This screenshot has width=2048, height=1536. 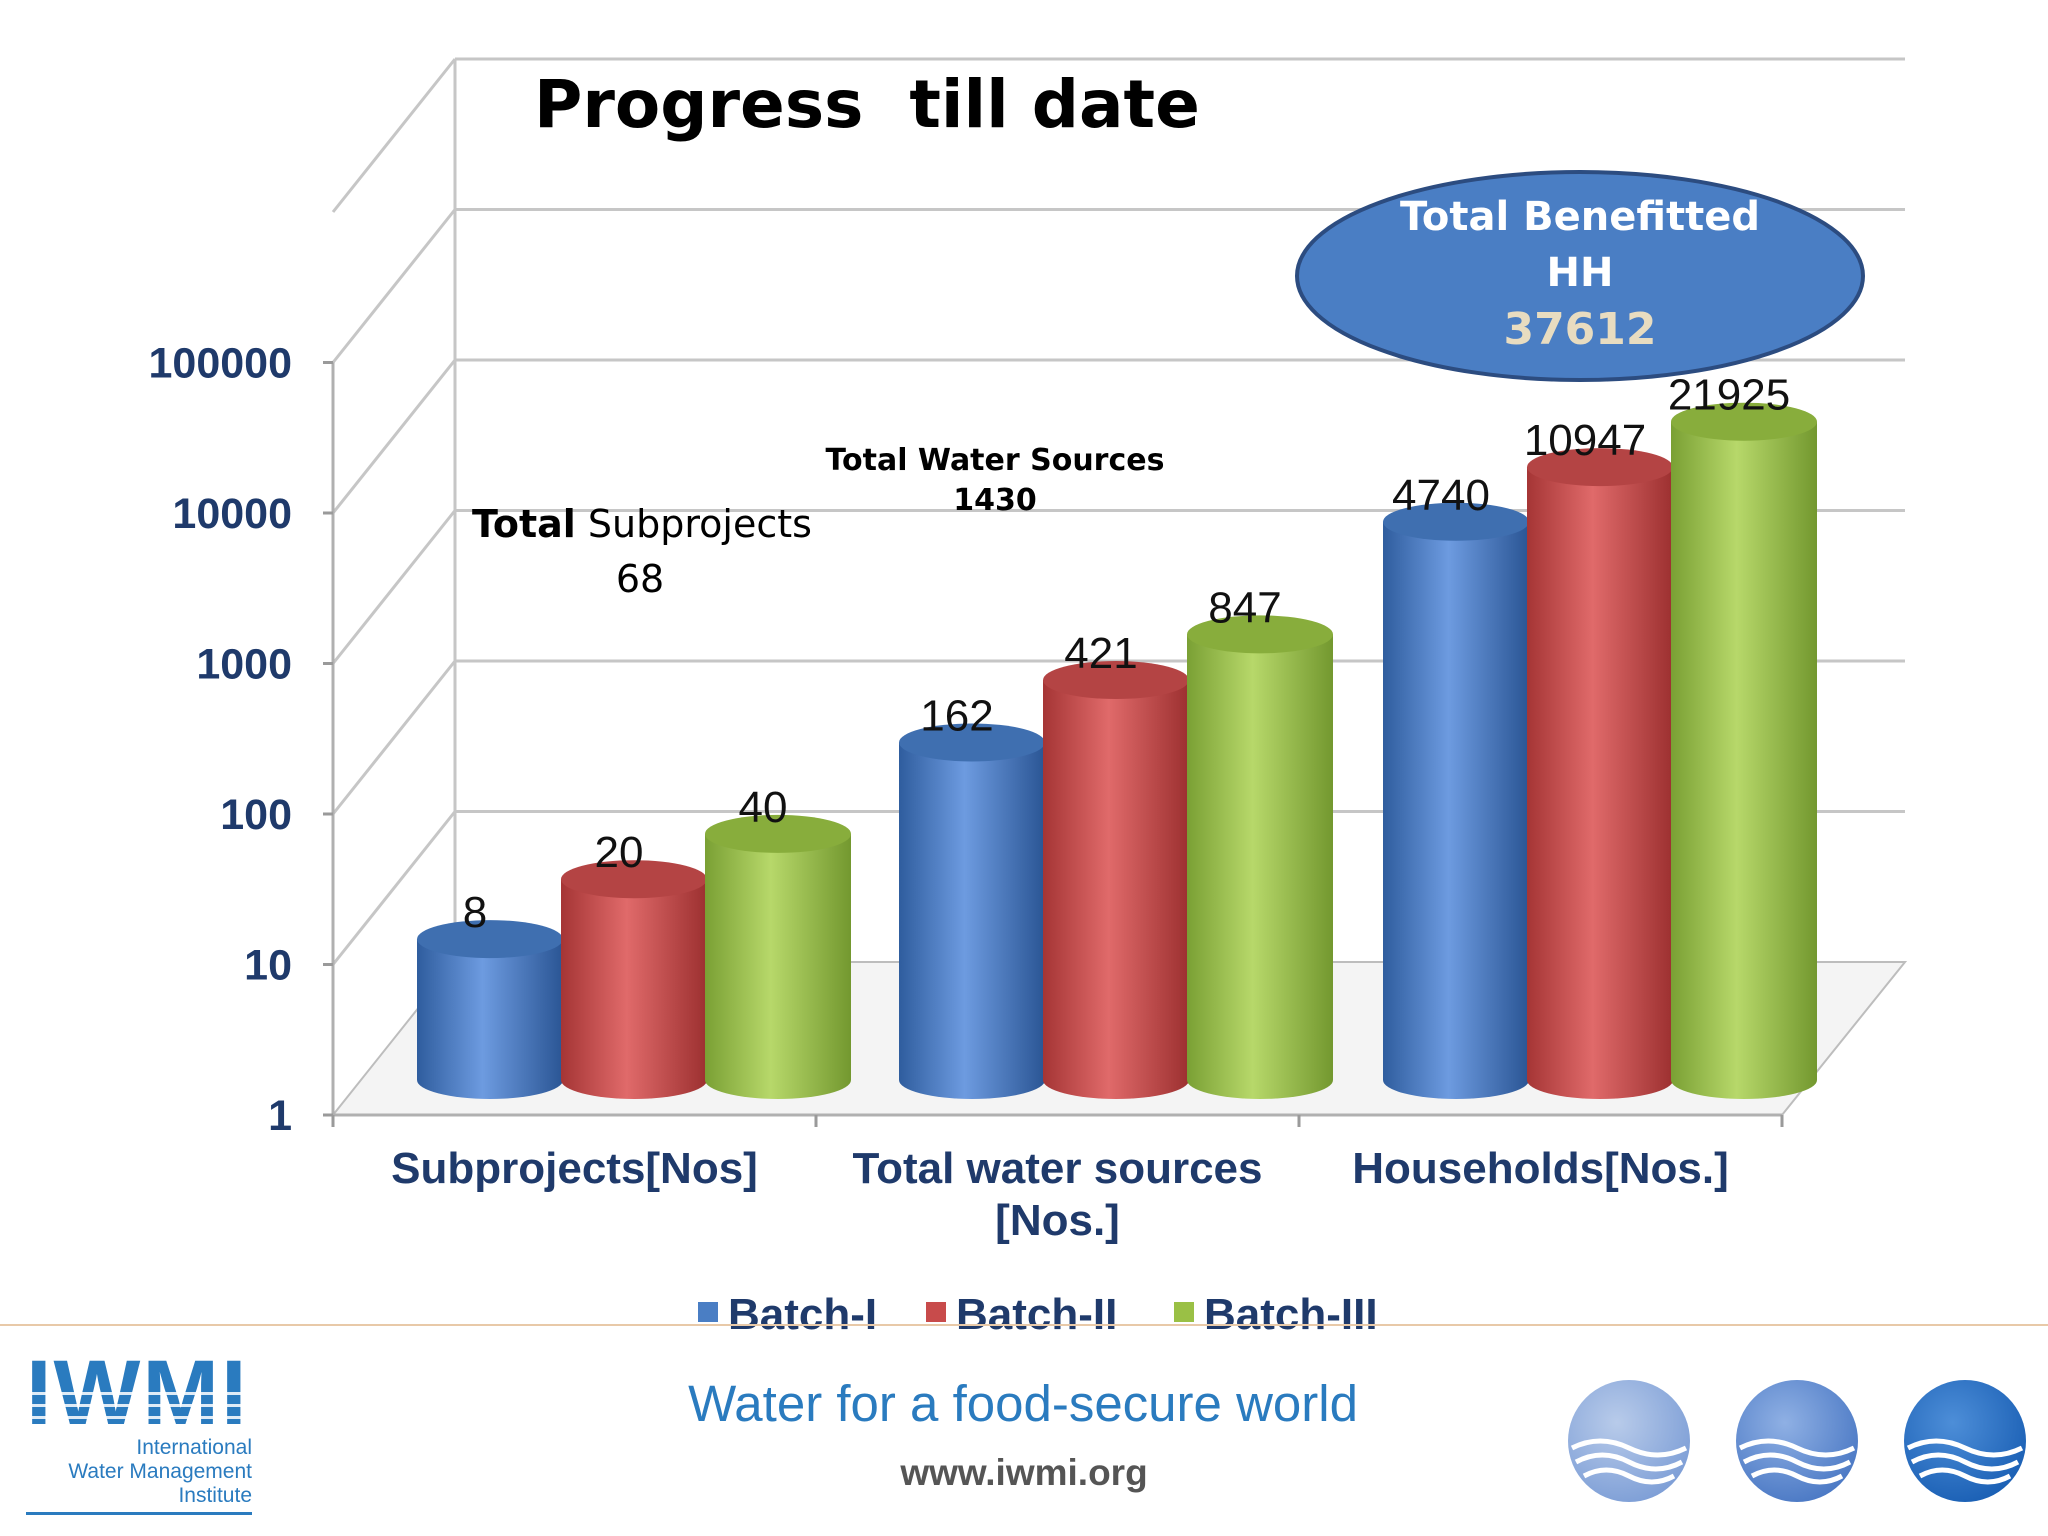 What do you see at coordinates (1585, 440) in the screenshot?
I see `value-label: 10947` at bounding box center [1585, 440].